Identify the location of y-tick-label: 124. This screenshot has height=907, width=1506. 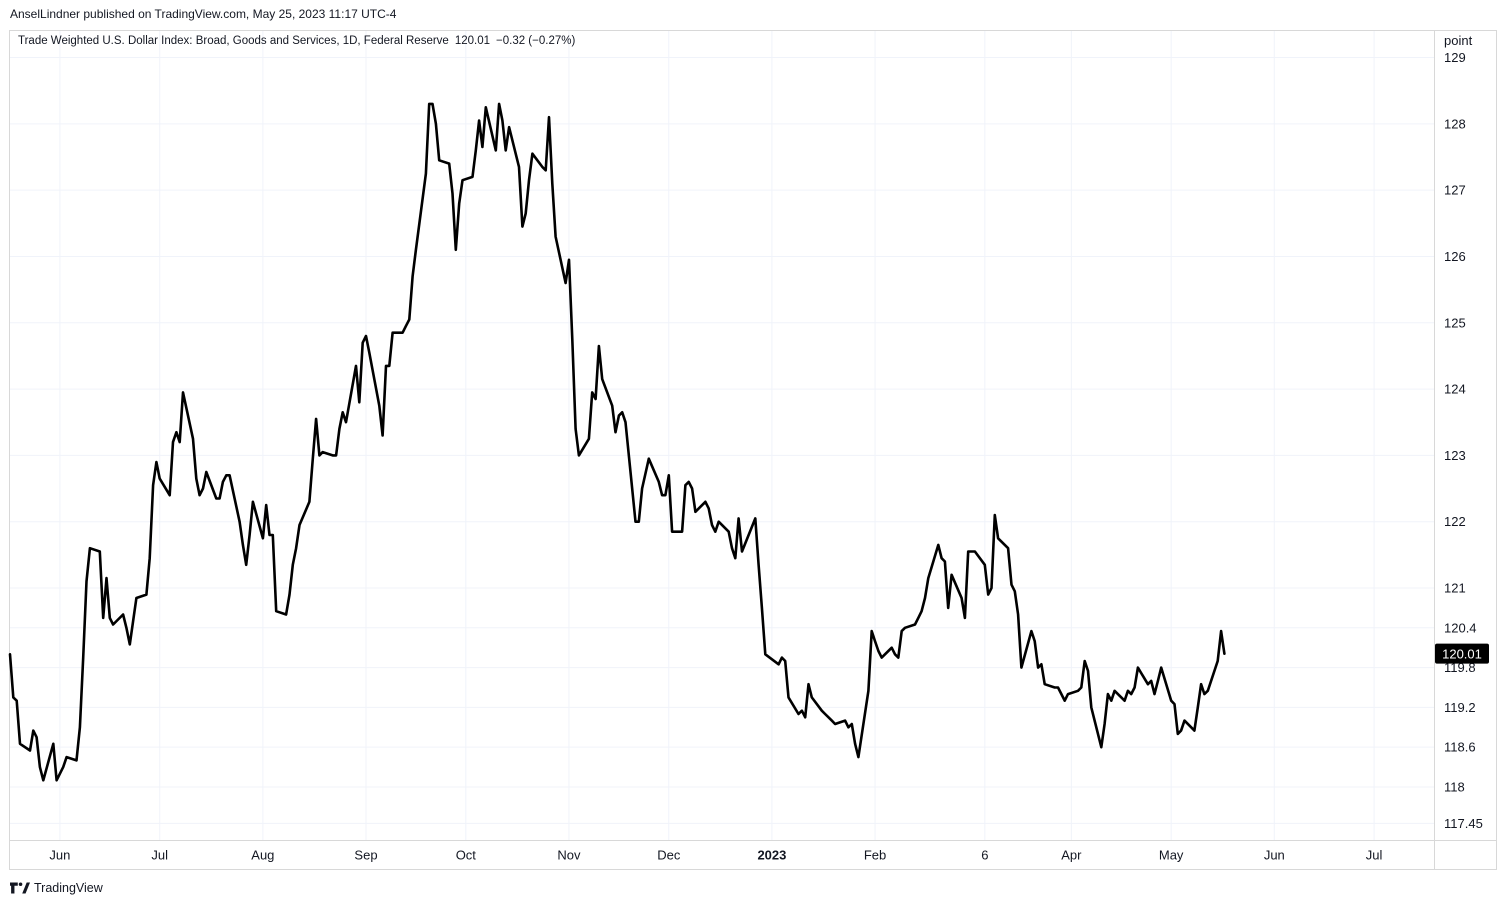
(1455, 389).